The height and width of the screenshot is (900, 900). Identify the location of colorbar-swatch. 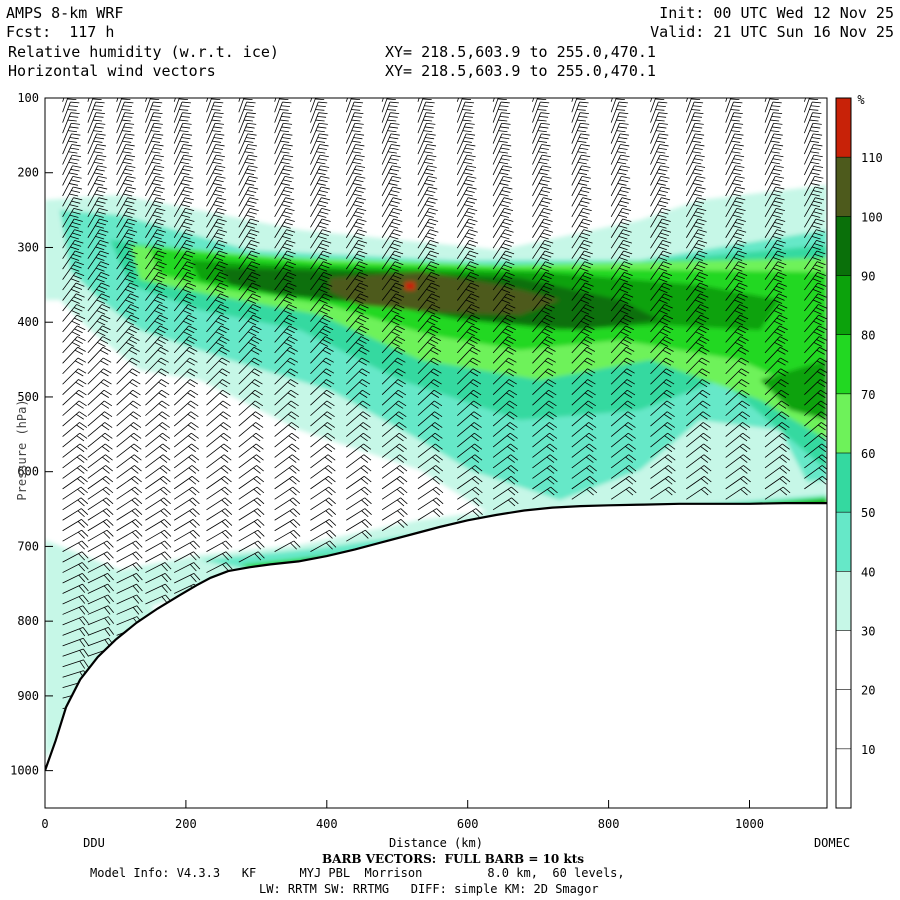
(843, 364).